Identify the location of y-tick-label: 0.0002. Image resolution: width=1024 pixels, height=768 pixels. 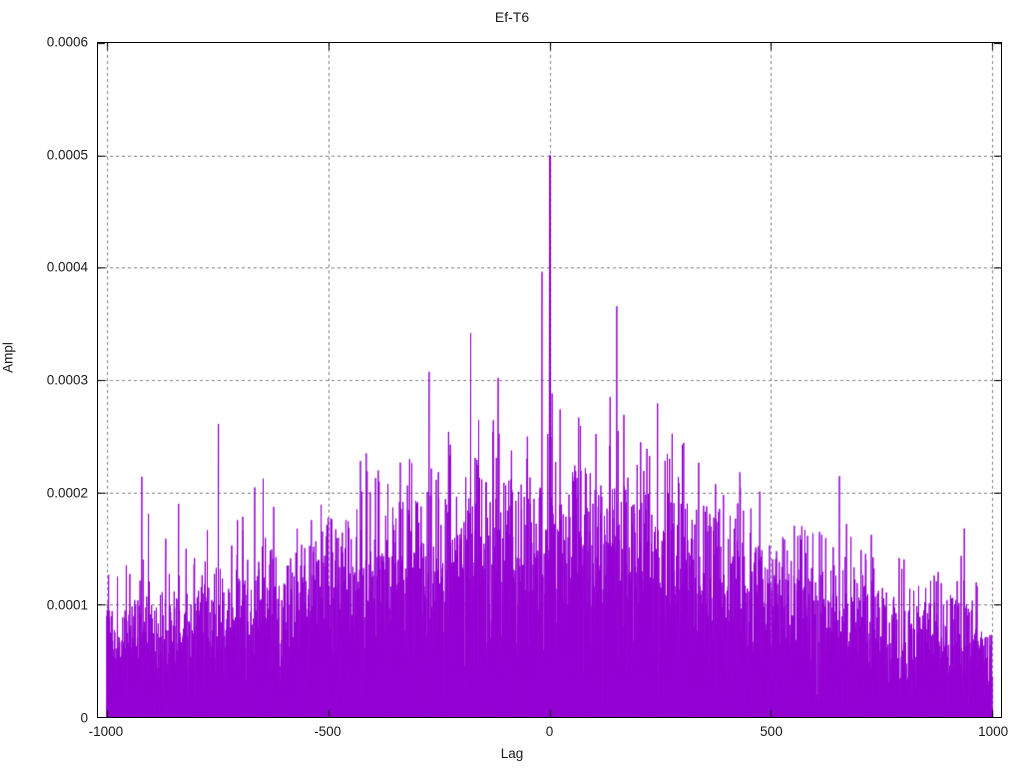
(67, 493).